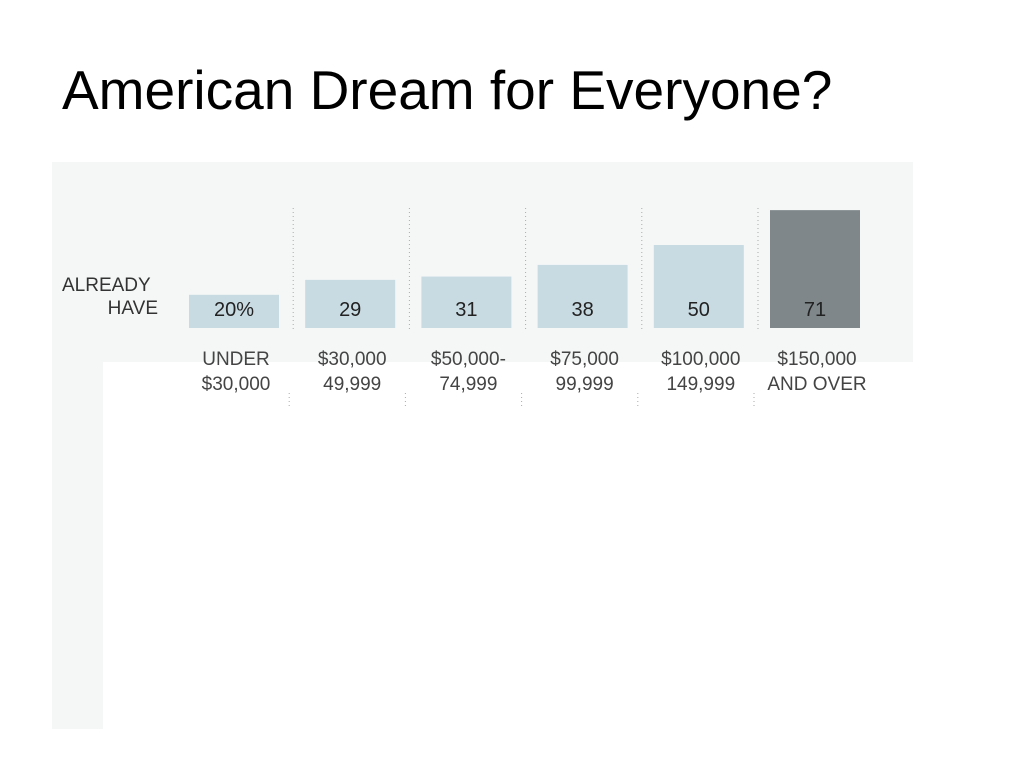  What do you see at coordinates (582, 310) in the screenshot?
I see `bar-value-label: 38` at bounding box center [582, 310].